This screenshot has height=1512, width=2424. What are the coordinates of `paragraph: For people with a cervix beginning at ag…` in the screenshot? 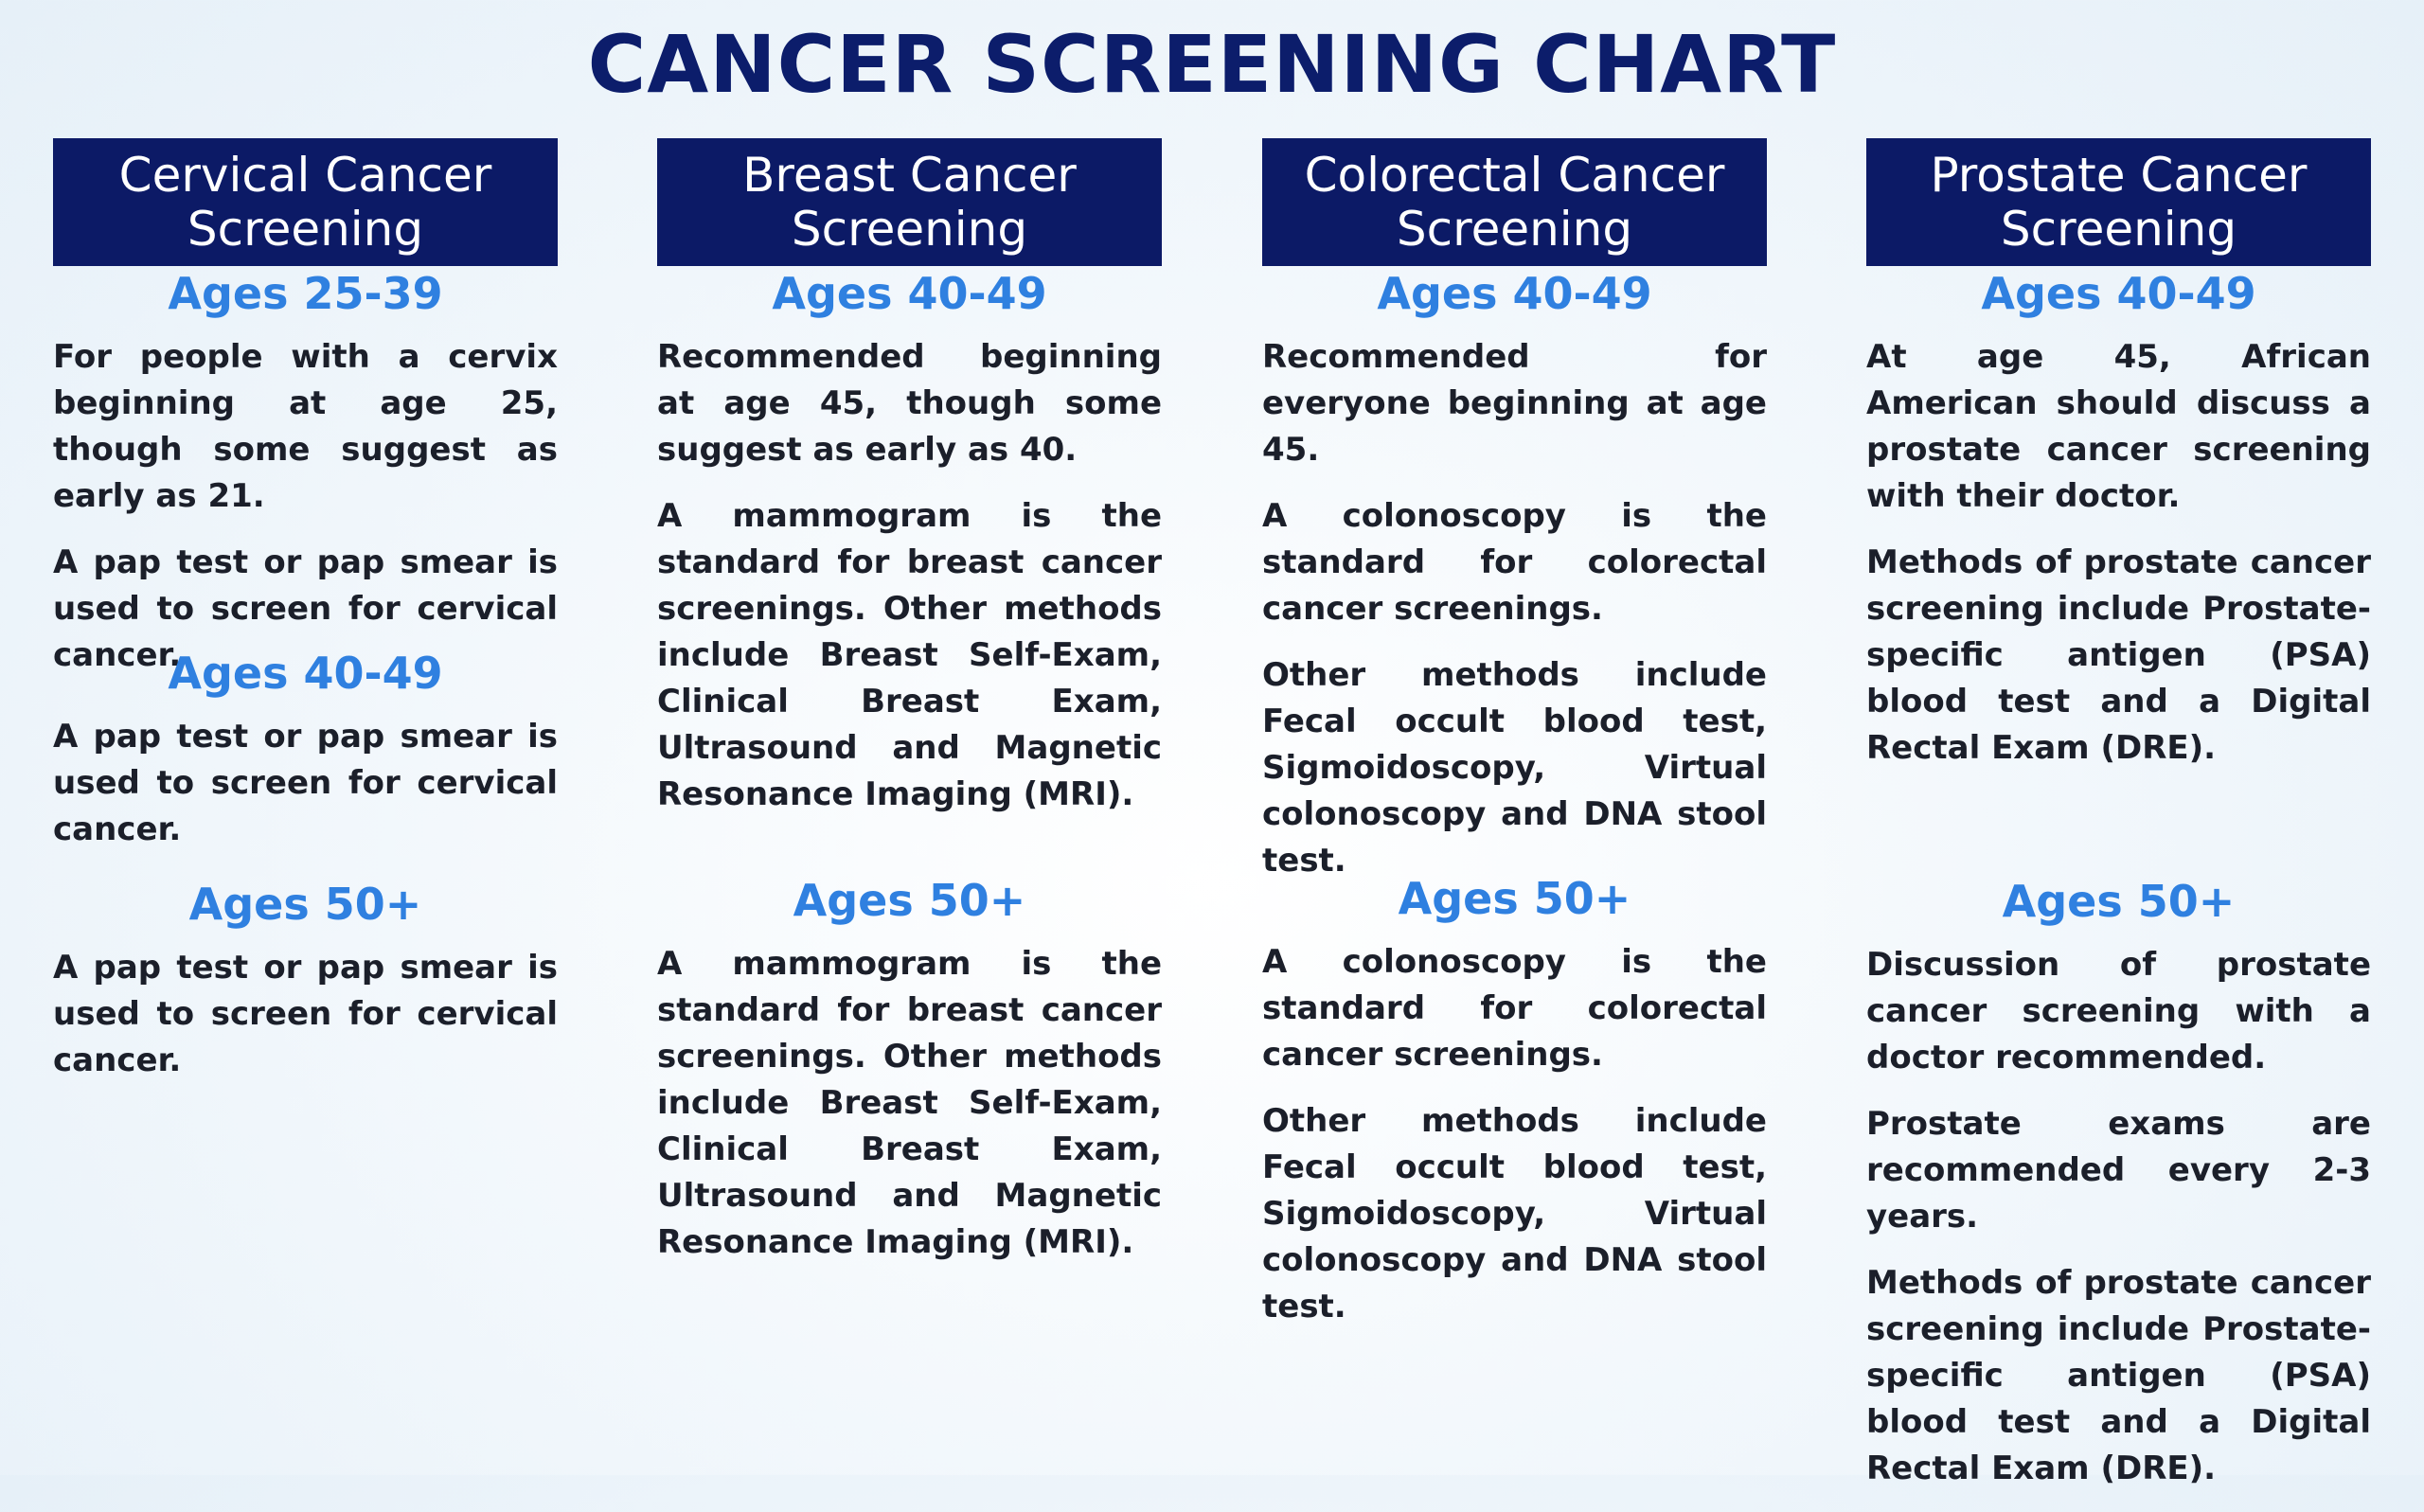 It's located at (305, 426).